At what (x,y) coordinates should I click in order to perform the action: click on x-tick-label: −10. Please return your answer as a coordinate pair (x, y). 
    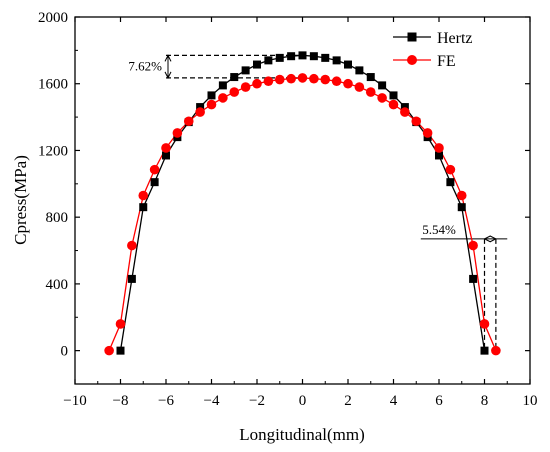
    Looking at the image, I should click on (74, 401).